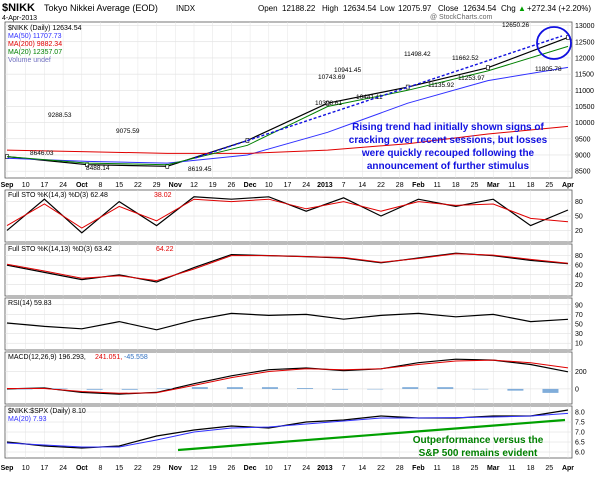  Describe the element at coordinates (579, 344) in the screenshot. I see `y-tick-label: 10` at that location.